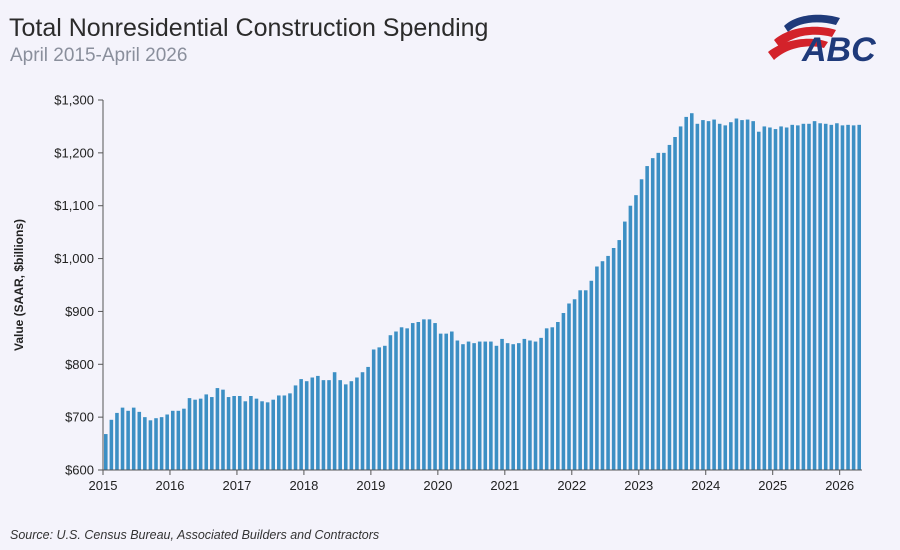  What do you see at coordinates (74, 152) in the screenshot?
I see `y-tick-label: $1,200` at bounding box center [74, 152].